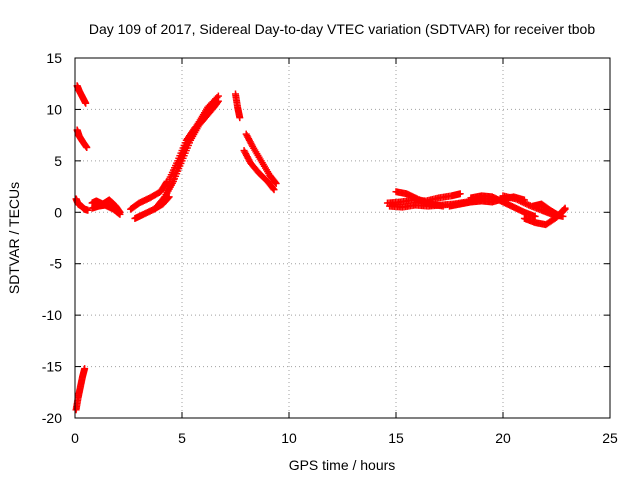 Image resolution: width=640 pixels, height=480 pixels. What do you see at coordinates (54, 109) in the screenshot?
I see `y-tick-label: 10` at bounding box center [54, 109].